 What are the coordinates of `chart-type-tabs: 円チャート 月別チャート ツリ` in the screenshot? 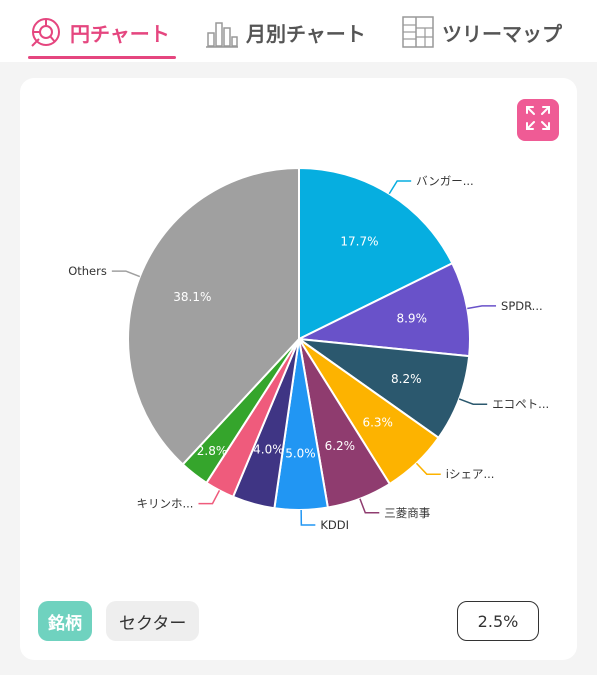 It's located at (298, 31).